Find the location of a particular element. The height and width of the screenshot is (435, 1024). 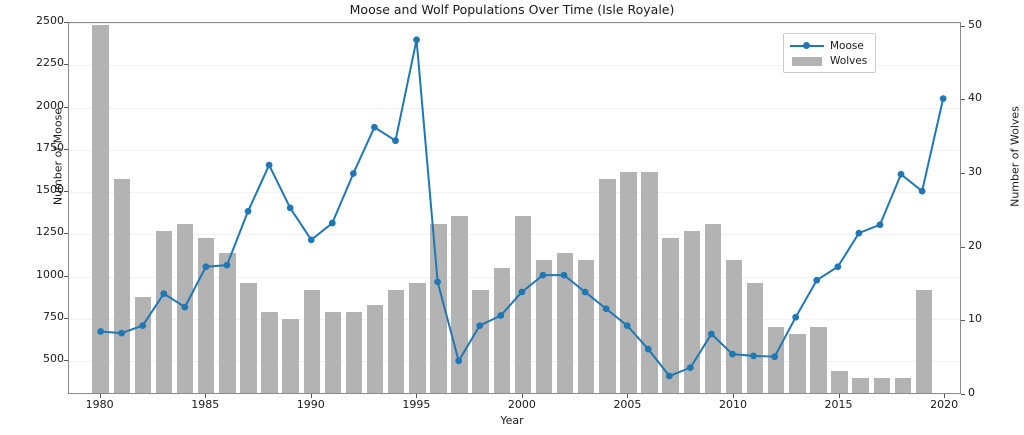

x-tick-label: 1990 is located at coordinates (310, 404).